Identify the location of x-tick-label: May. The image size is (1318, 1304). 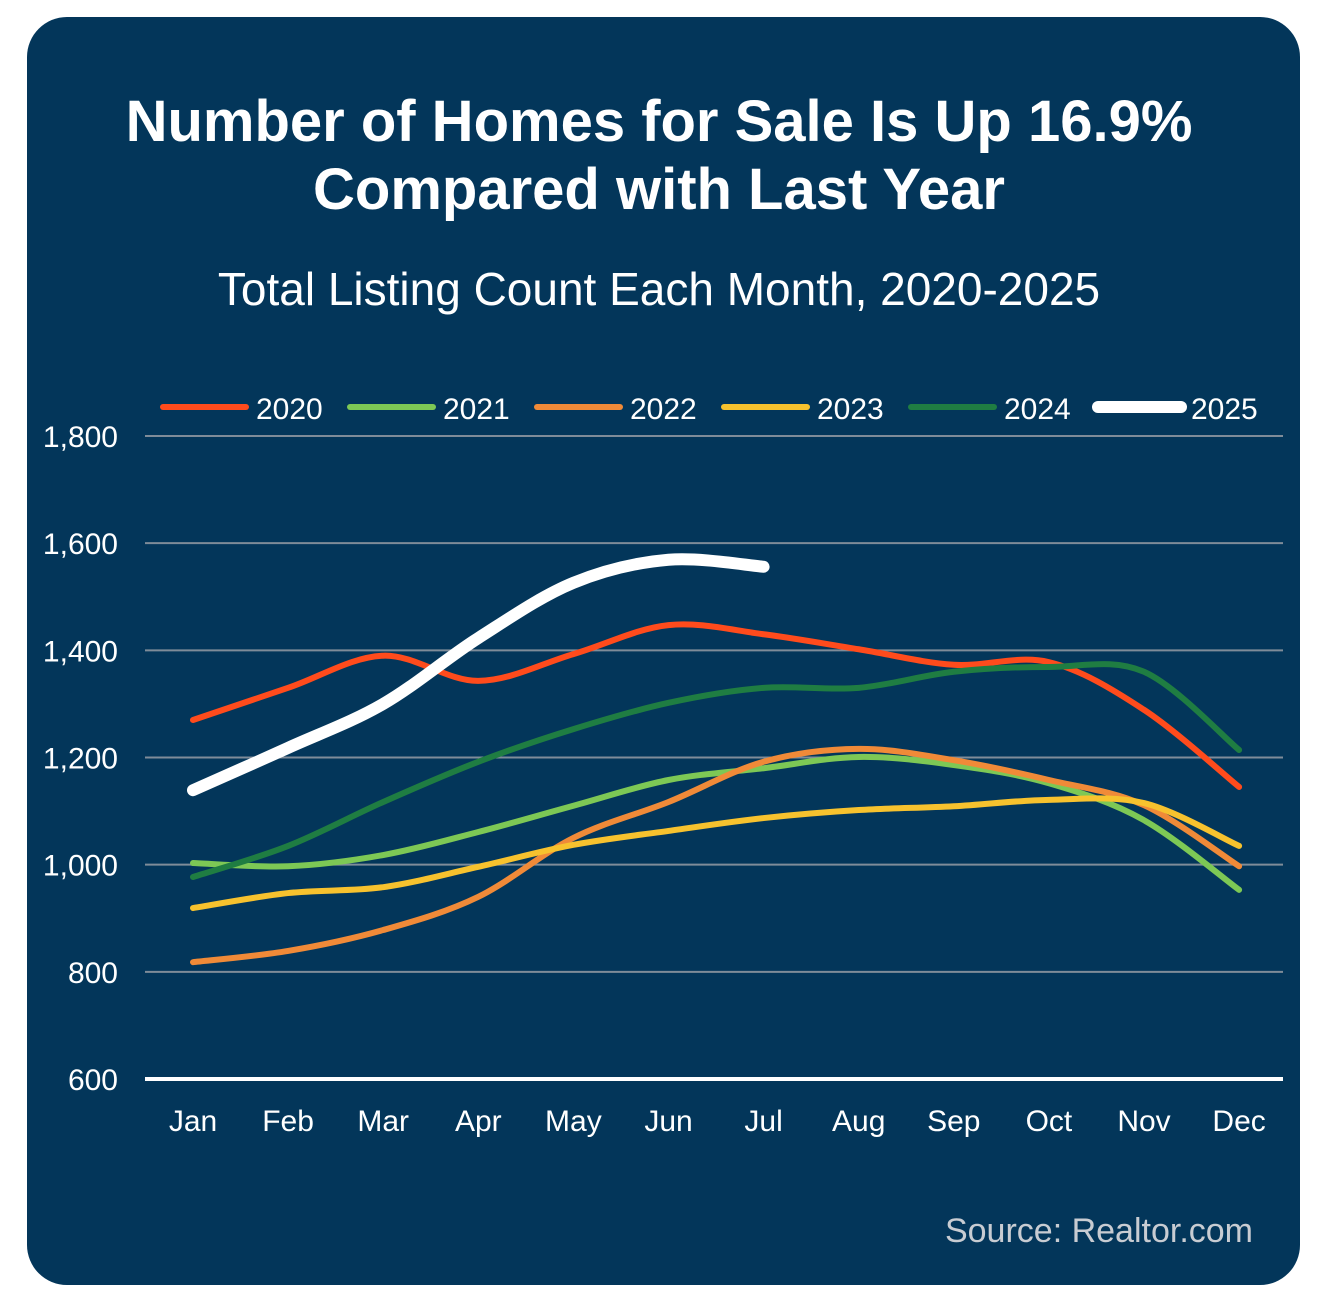
(573, 1121).